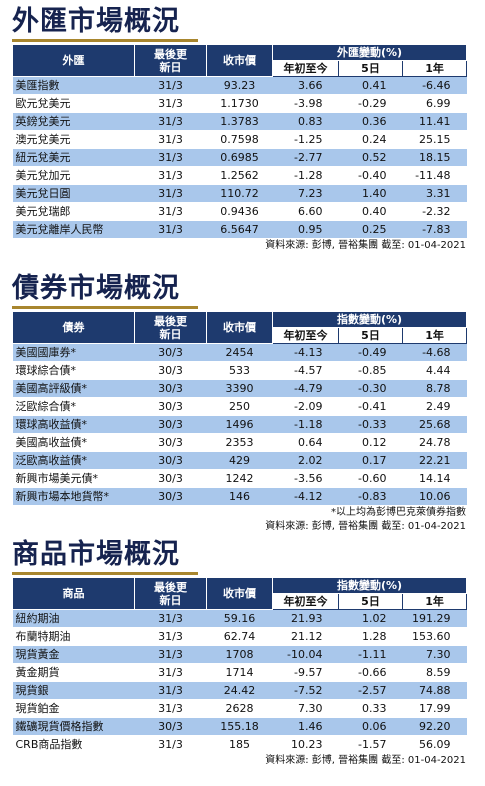  What do you see at coordinates (305, 690) in the screenshot?
I see `row-ytd: -7.52` at bounding box center [305, 690].